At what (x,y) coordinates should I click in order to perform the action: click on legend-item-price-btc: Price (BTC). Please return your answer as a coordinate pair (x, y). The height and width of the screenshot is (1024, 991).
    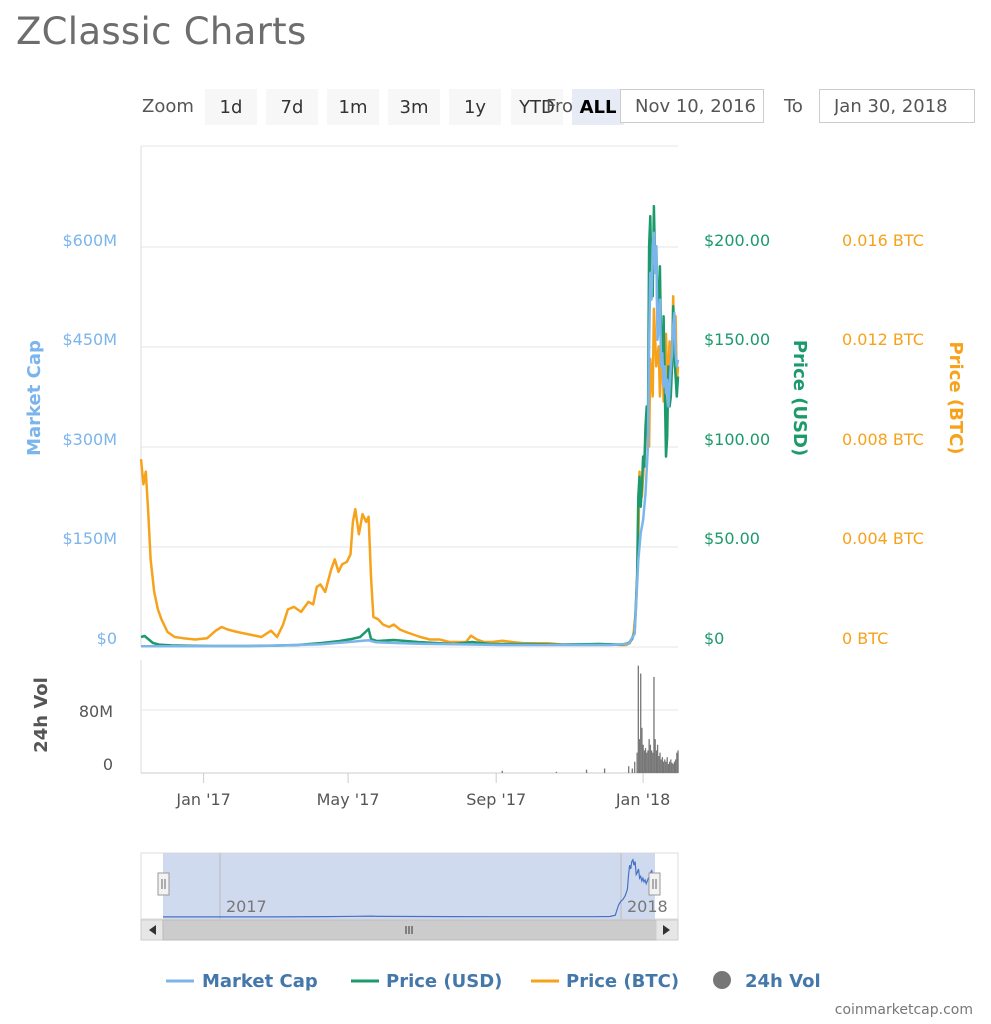
    Looking at the image, I should click on (605, 981).